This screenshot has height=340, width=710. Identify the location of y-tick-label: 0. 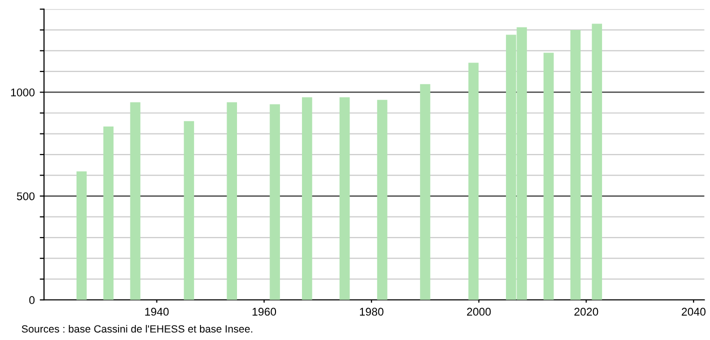
(32, 300).